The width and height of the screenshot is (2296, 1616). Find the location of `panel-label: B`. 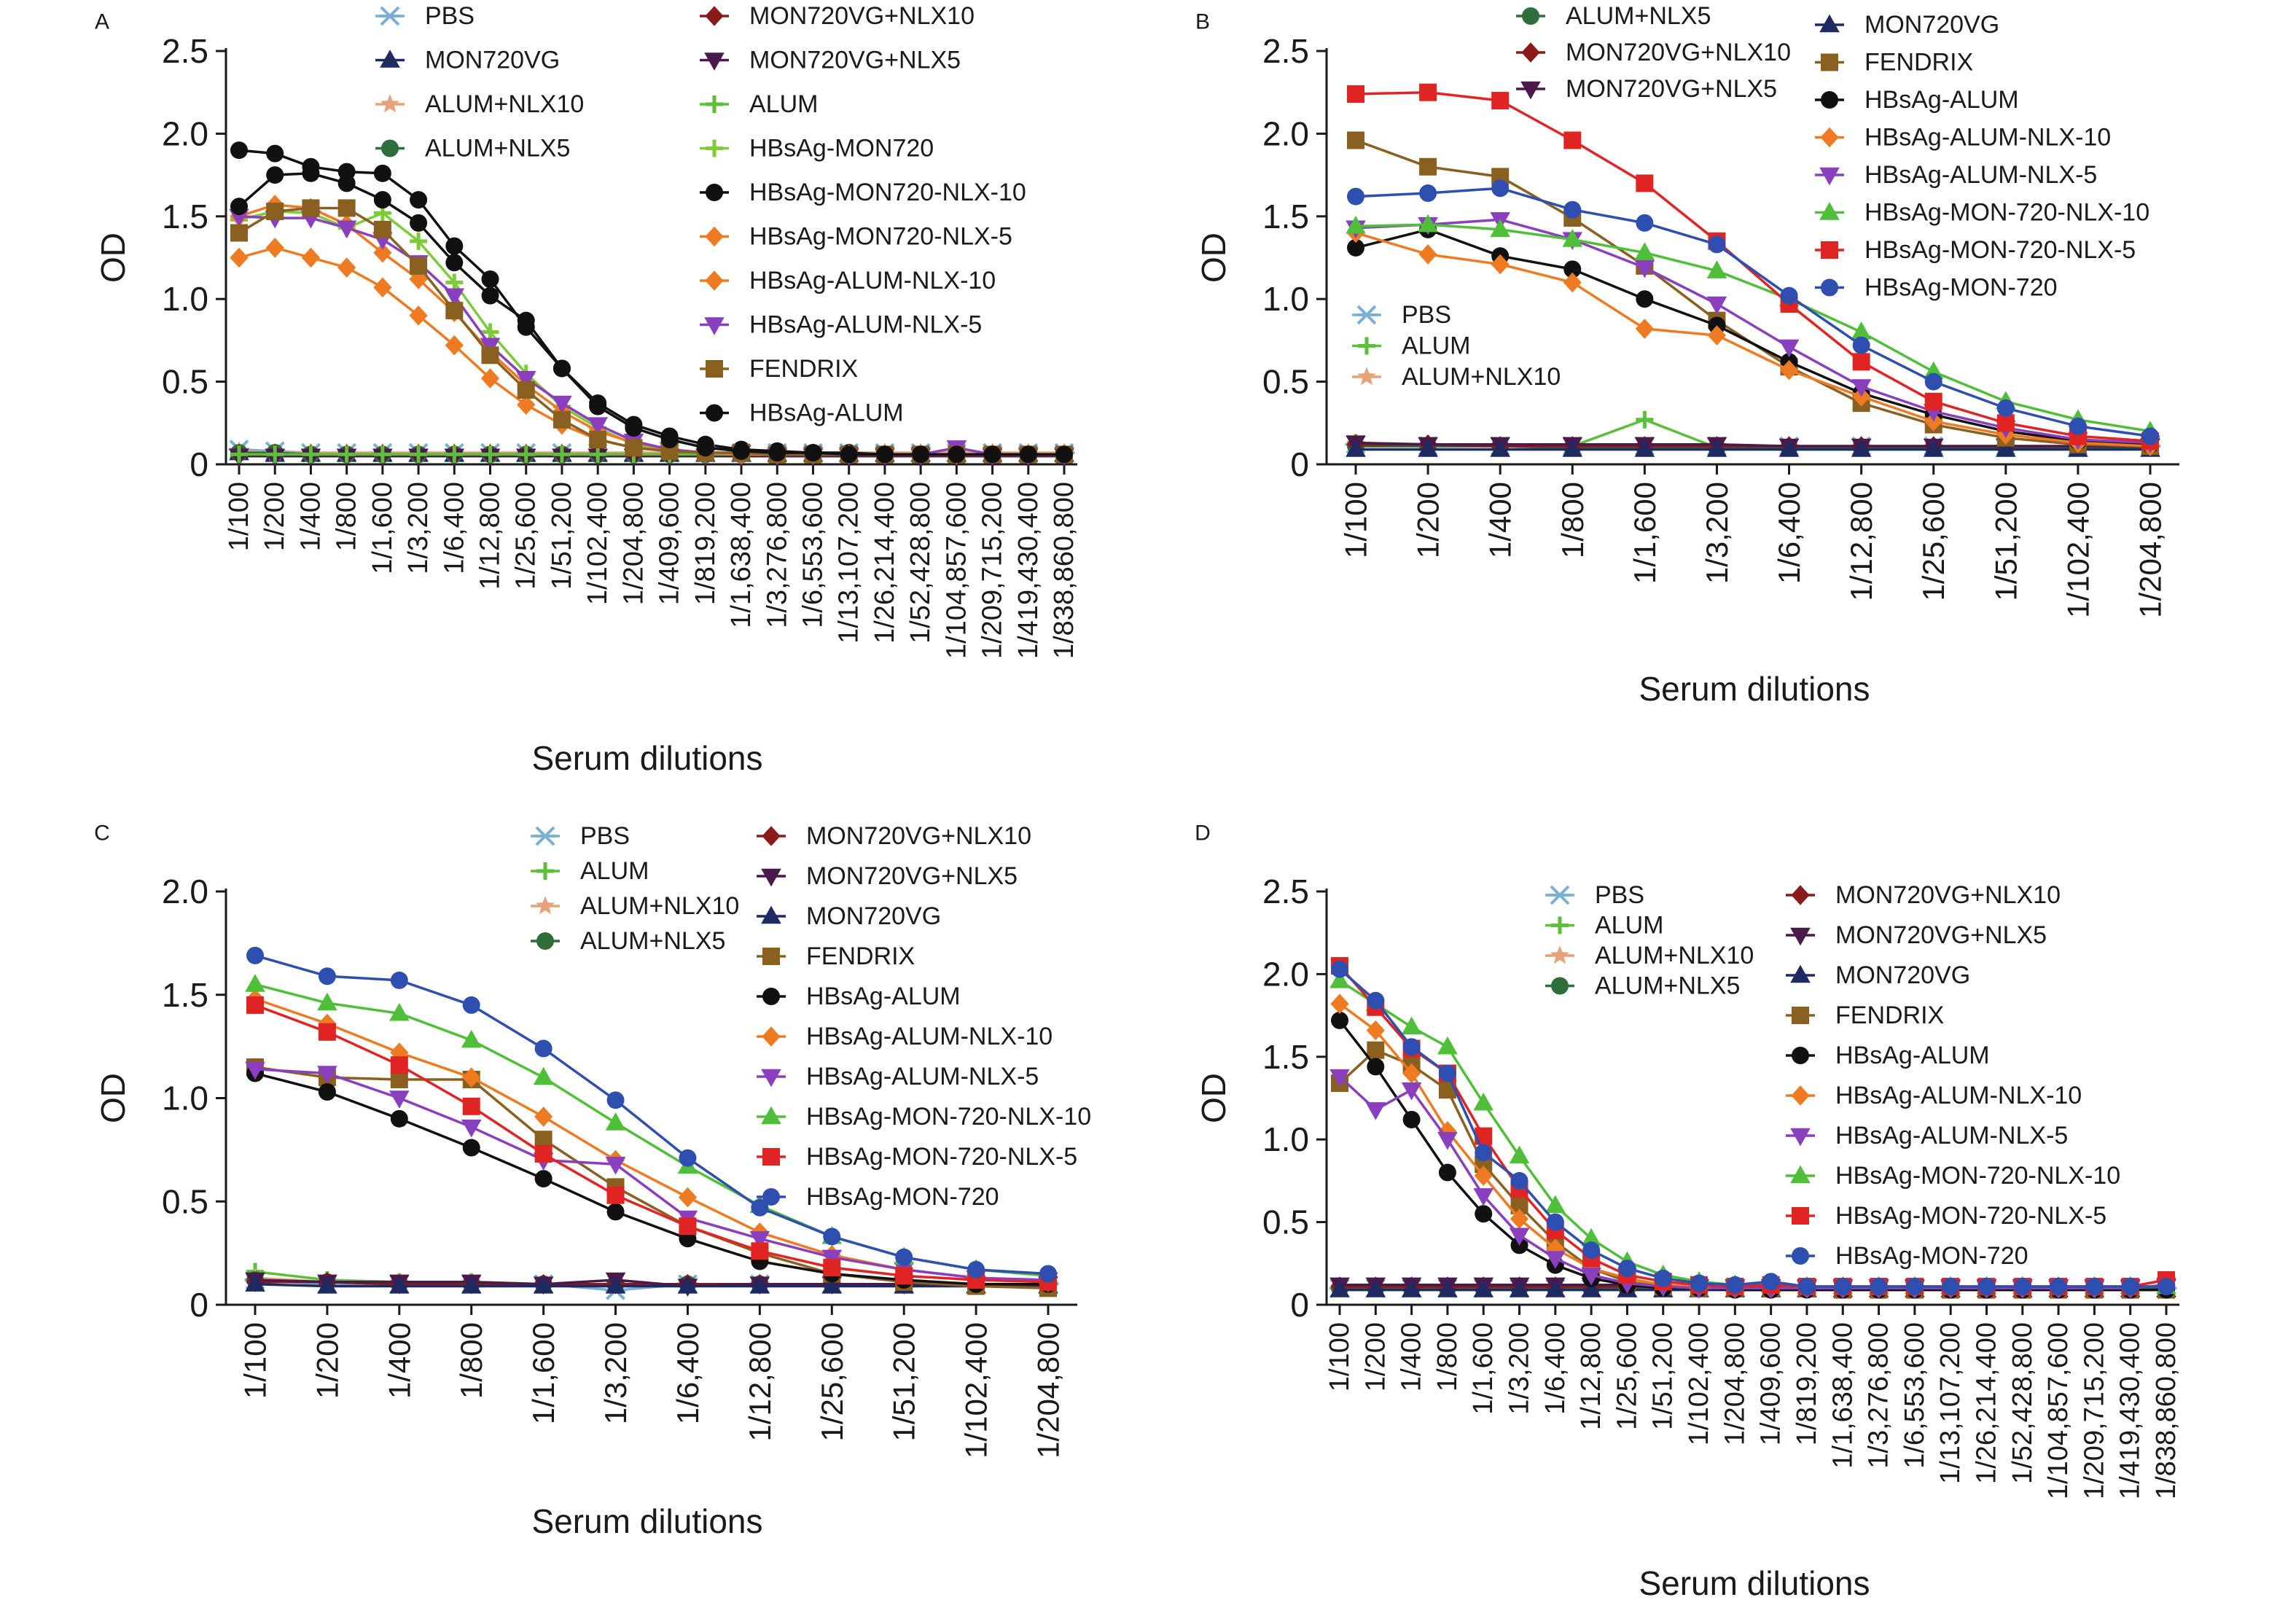

panel-label: B is located at coordinates (1203, 22).